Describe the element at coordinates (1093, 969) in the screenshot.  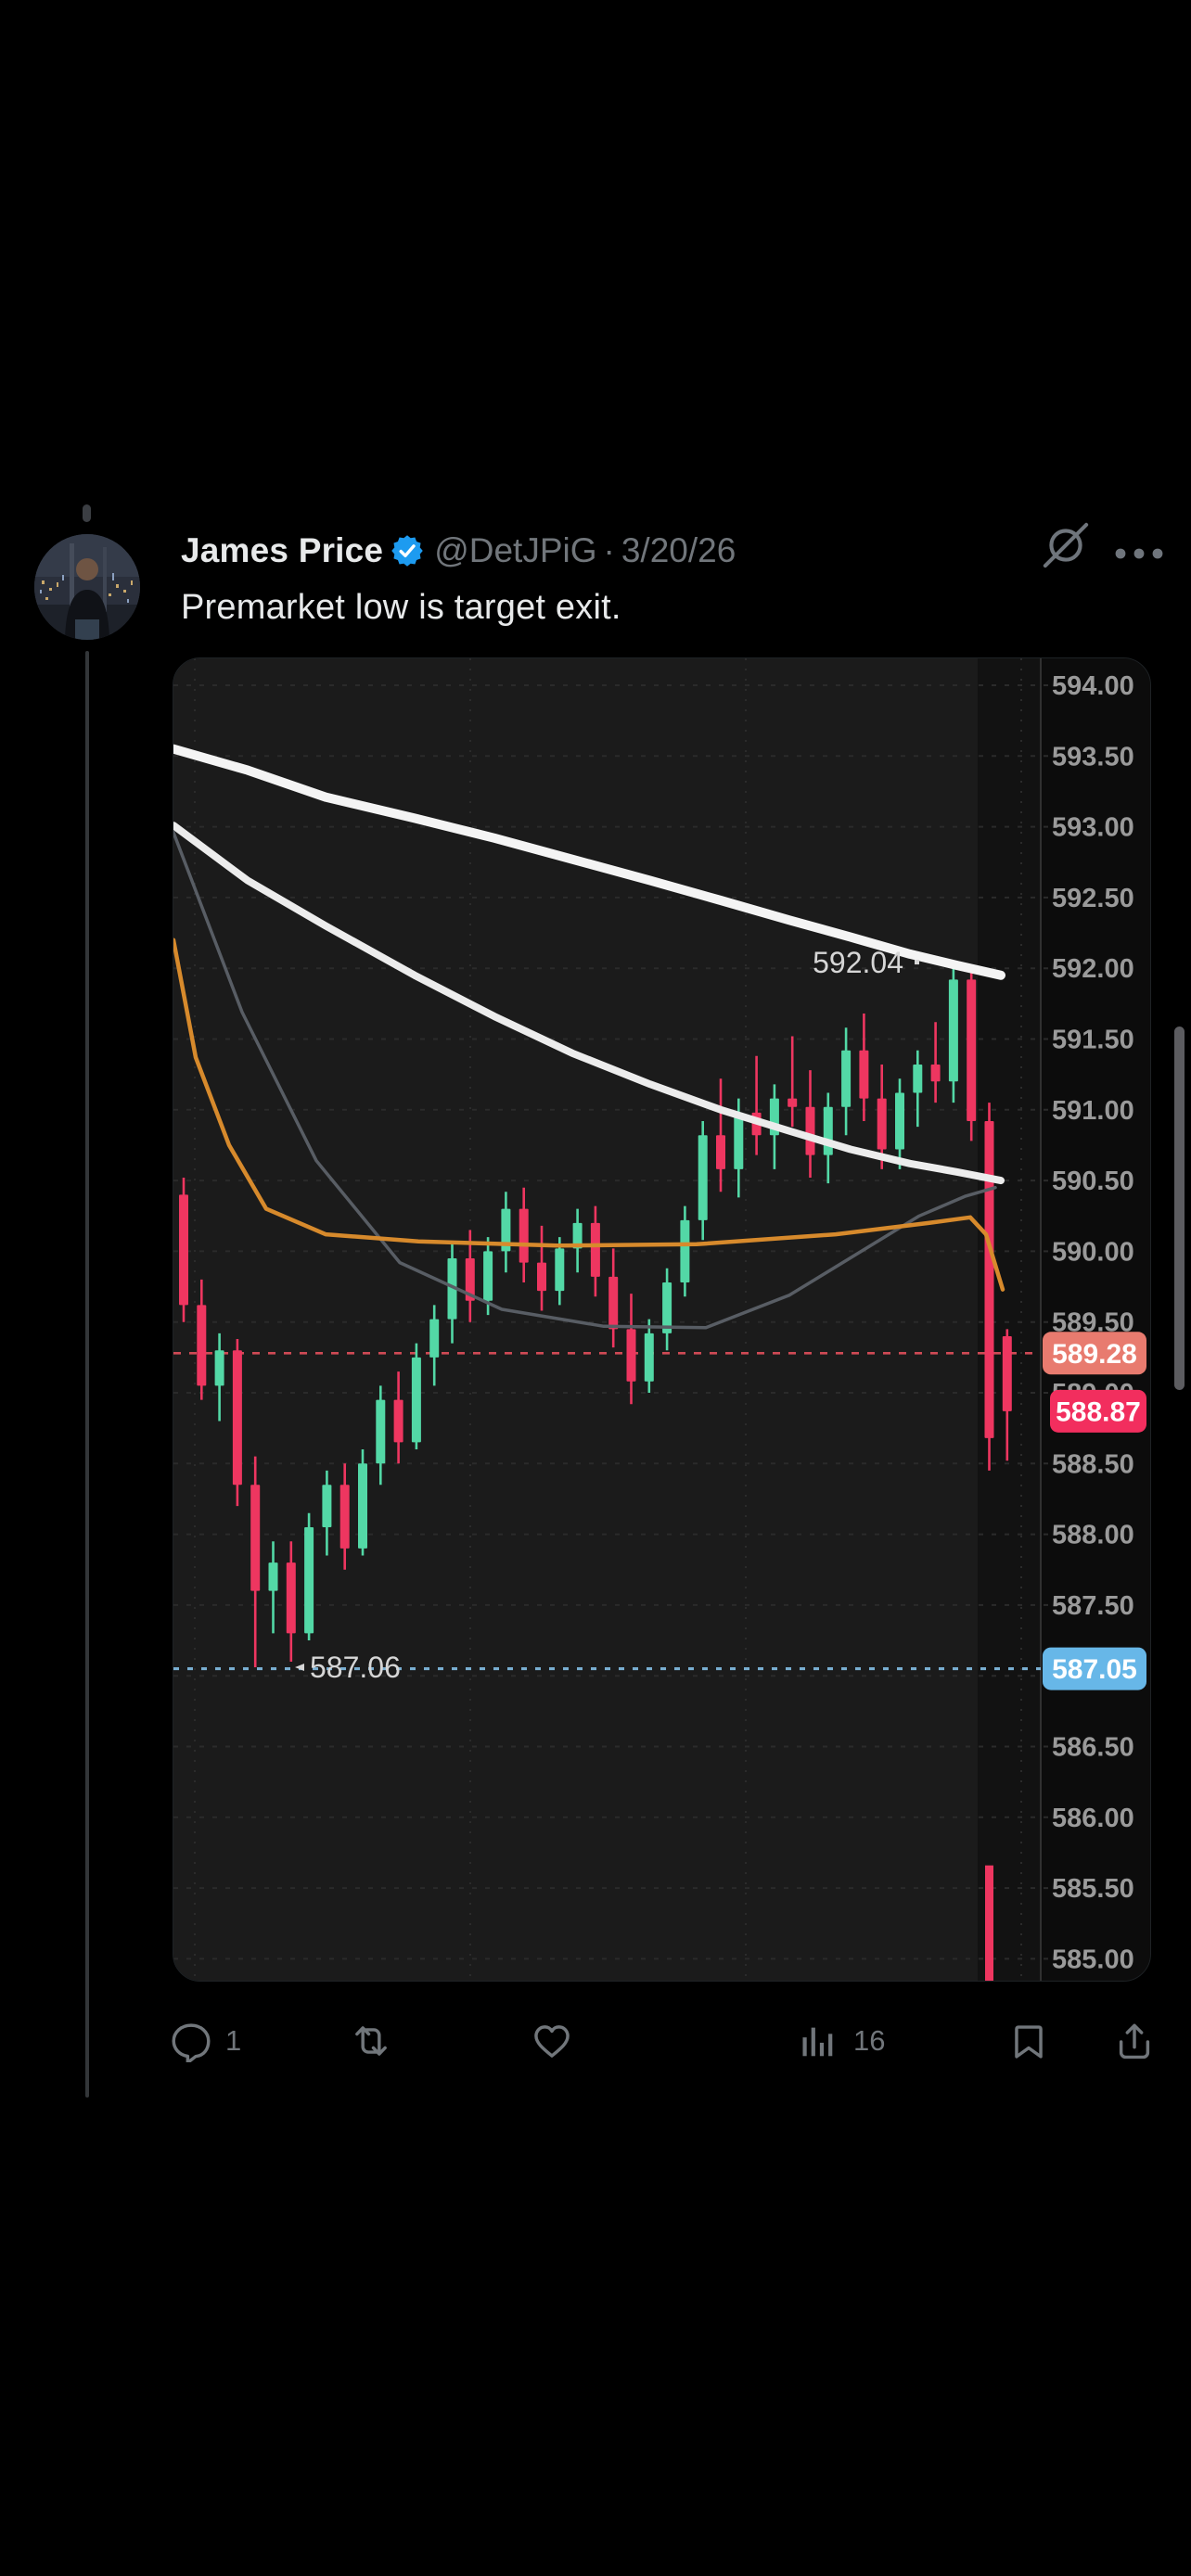
I see `svg-text: 592.00` at that location.